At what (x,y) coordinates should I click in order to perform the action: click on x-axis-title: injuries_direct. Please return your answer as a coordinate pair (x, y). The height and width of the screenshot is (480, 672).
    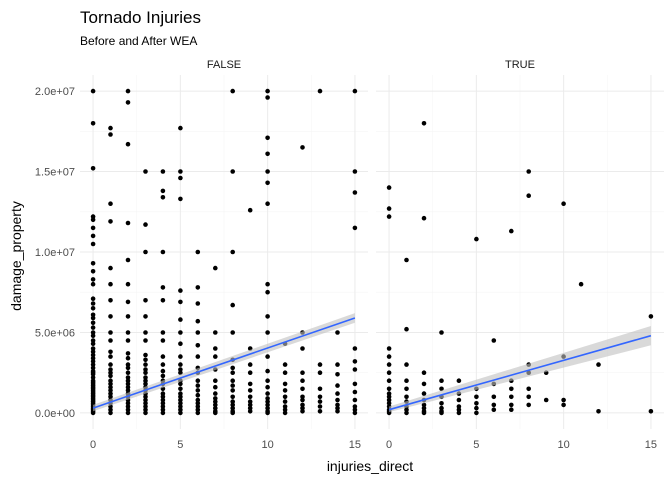
    Looking at the image, I should click on (370, 466).